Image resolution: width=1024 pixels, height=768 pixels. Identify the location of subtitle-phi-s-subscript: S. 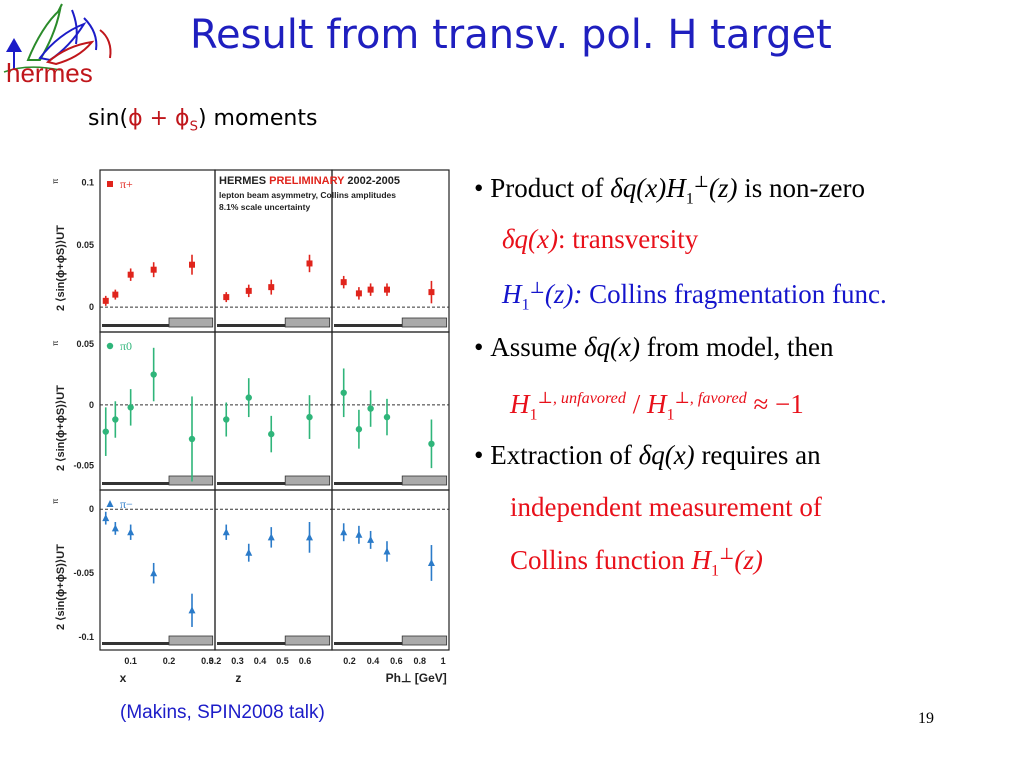
(193, 127).